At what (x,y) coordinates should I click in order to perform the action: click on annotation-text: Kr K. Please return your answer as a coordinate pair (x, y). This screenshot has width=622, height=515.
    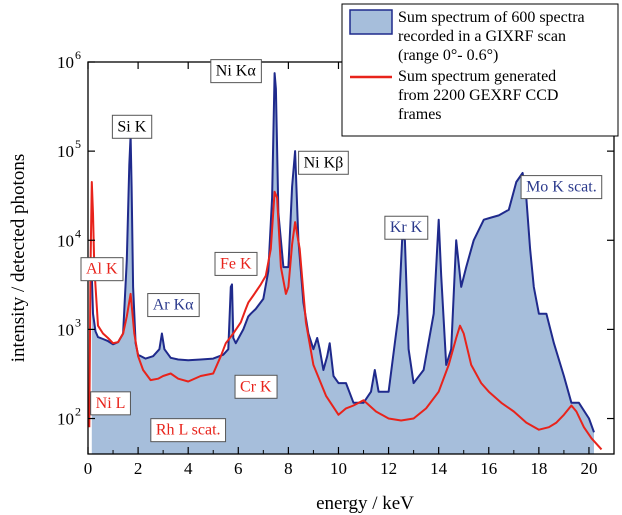
    Looking at the image, I should click on (406, 227).